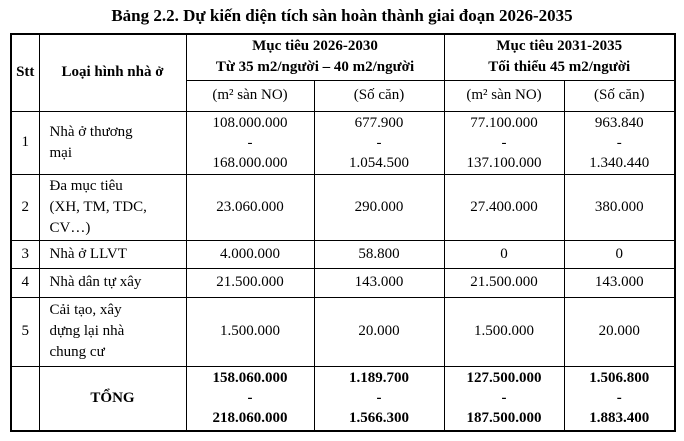 The height and width of the screenshot is (441, 684). Describe the element at coordinates (504, 122) in the screenshot. I see `cell-value: 77.100.000` at that location.